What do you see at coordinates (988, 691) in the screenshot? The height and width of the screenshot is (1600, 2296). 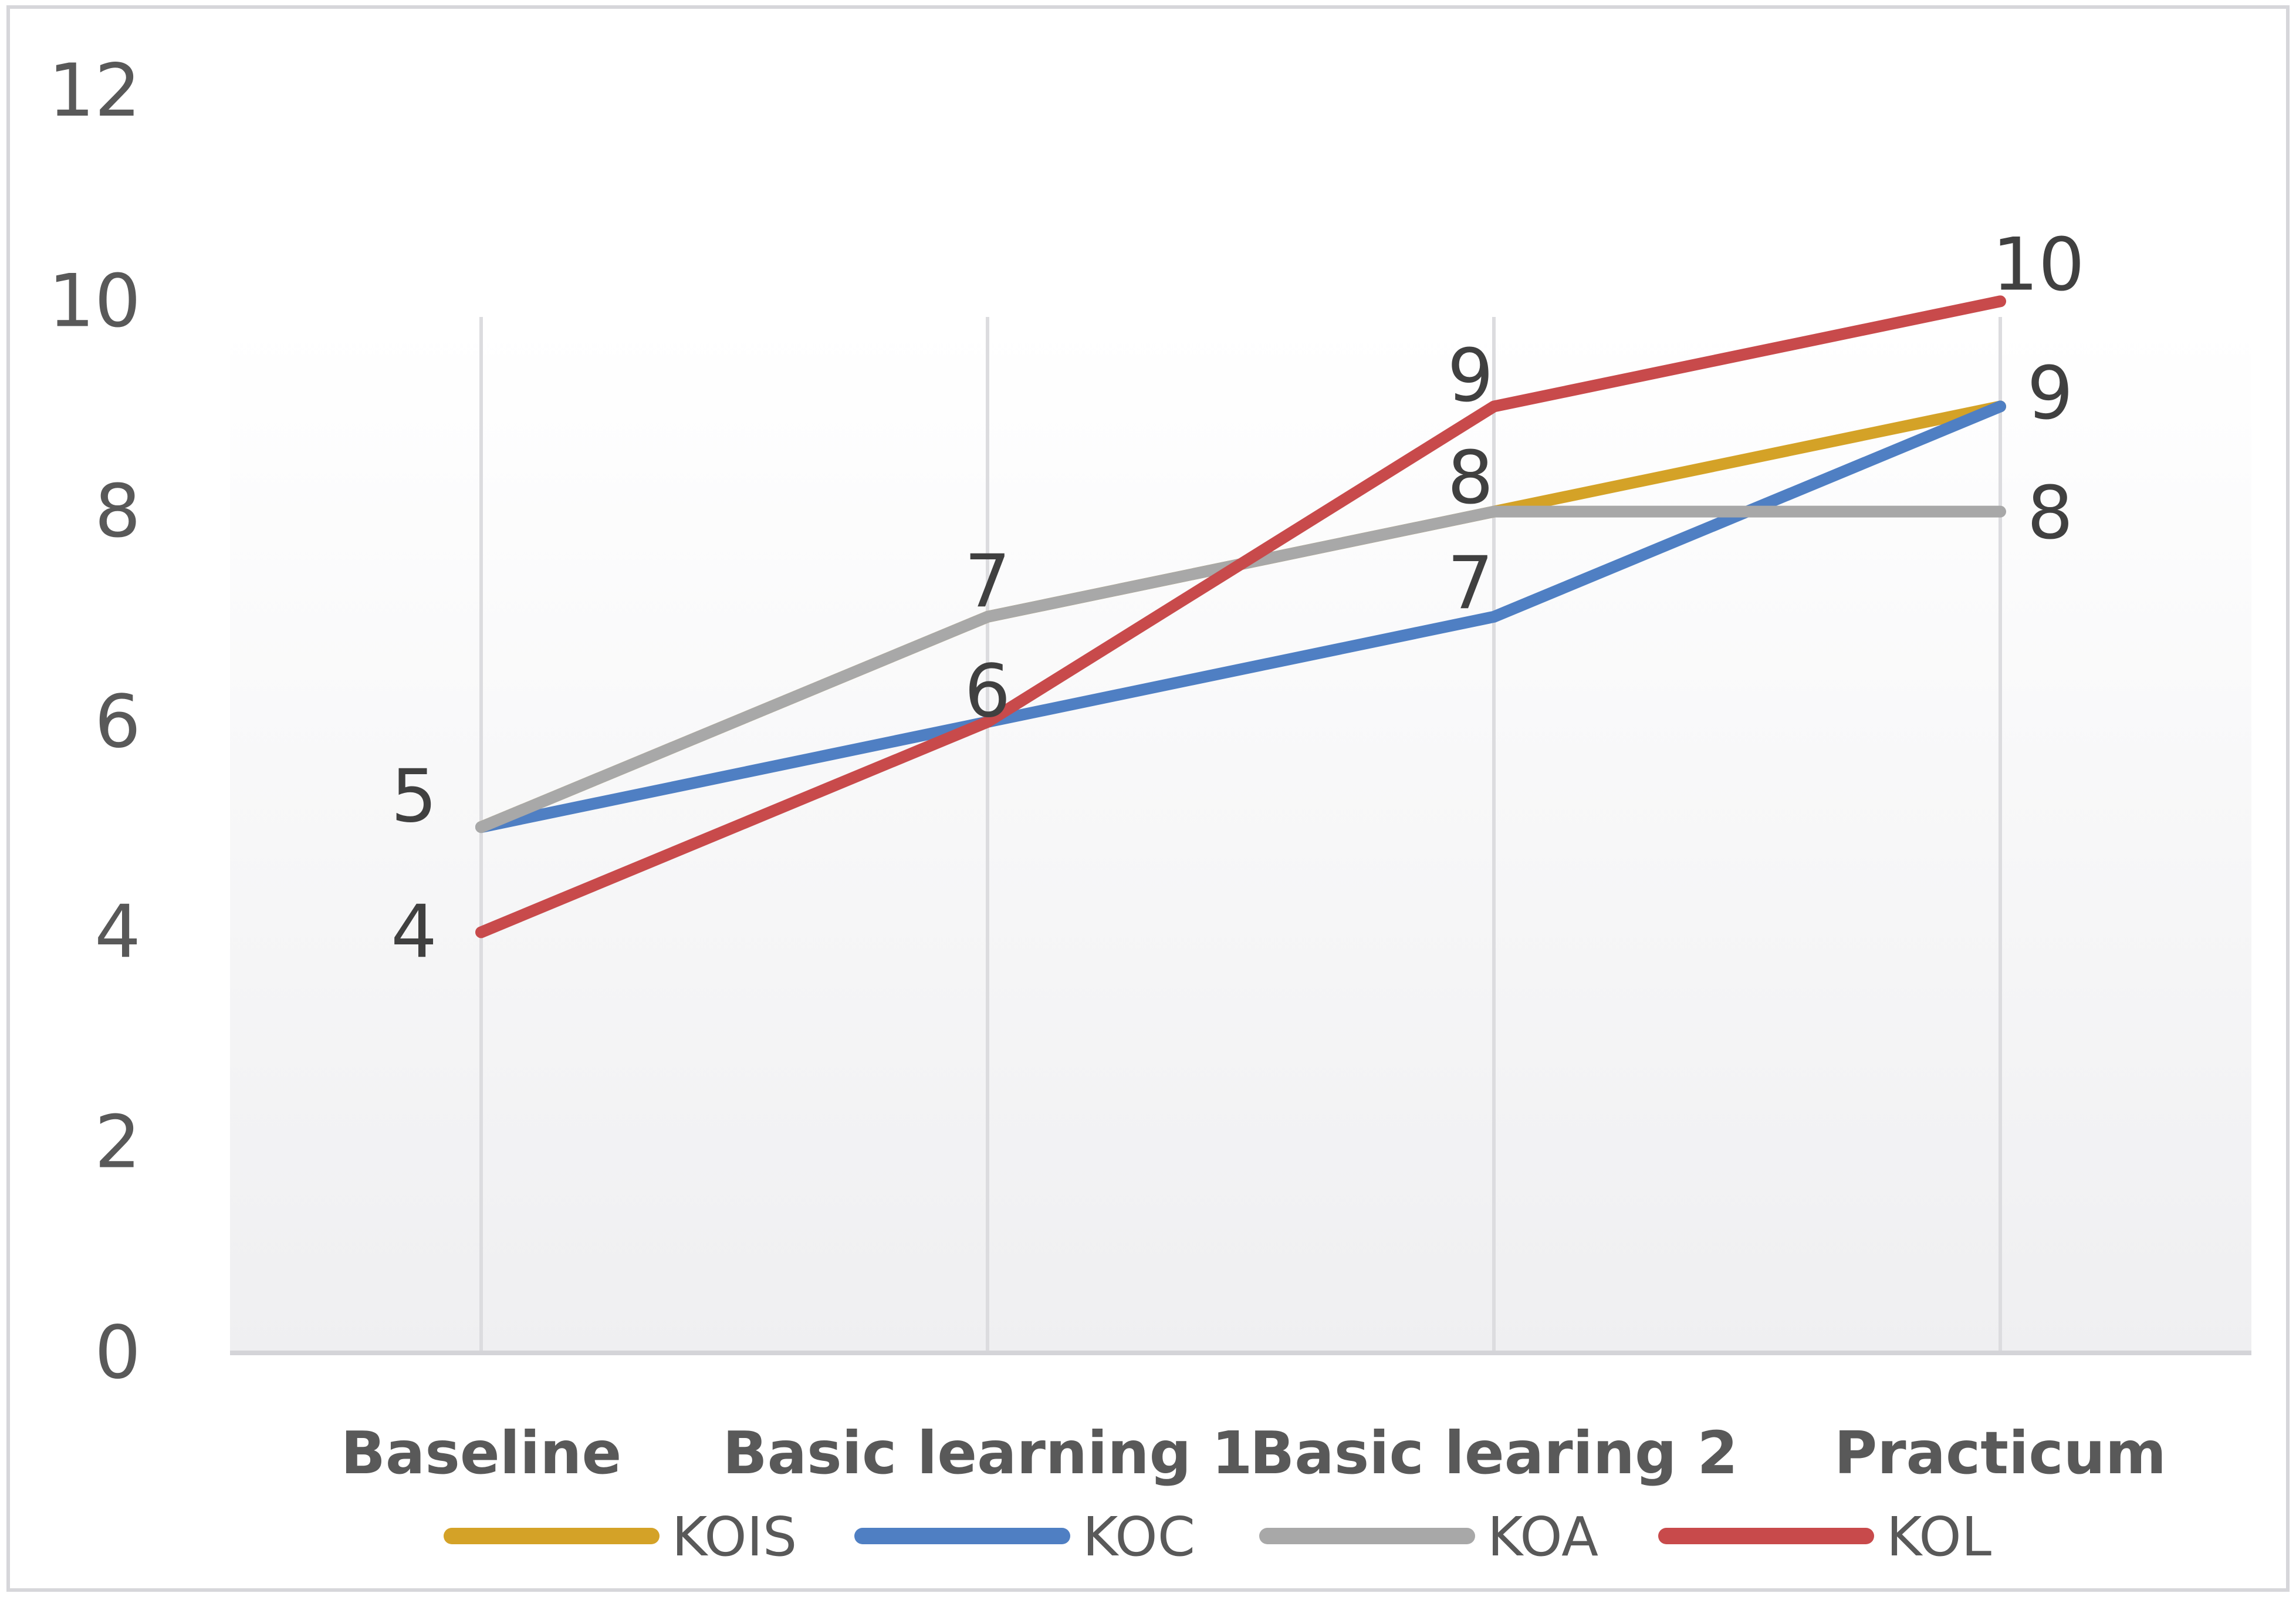 I see `data-label: 6` at bounding box center [988, 691].